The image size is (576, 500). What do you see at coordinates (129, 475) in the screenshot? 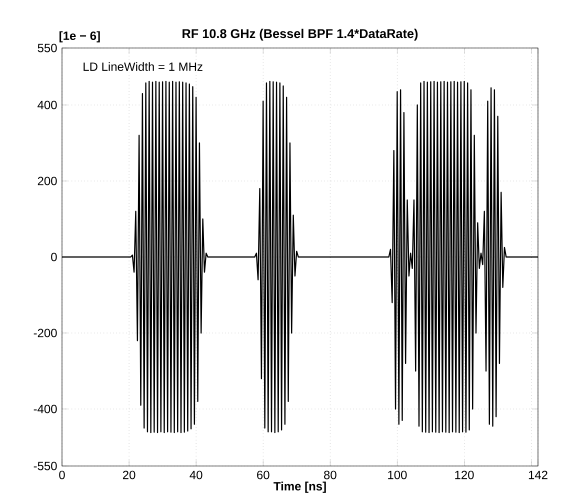
I see `x-tick-label: 20` at bounding box center [129, 475].